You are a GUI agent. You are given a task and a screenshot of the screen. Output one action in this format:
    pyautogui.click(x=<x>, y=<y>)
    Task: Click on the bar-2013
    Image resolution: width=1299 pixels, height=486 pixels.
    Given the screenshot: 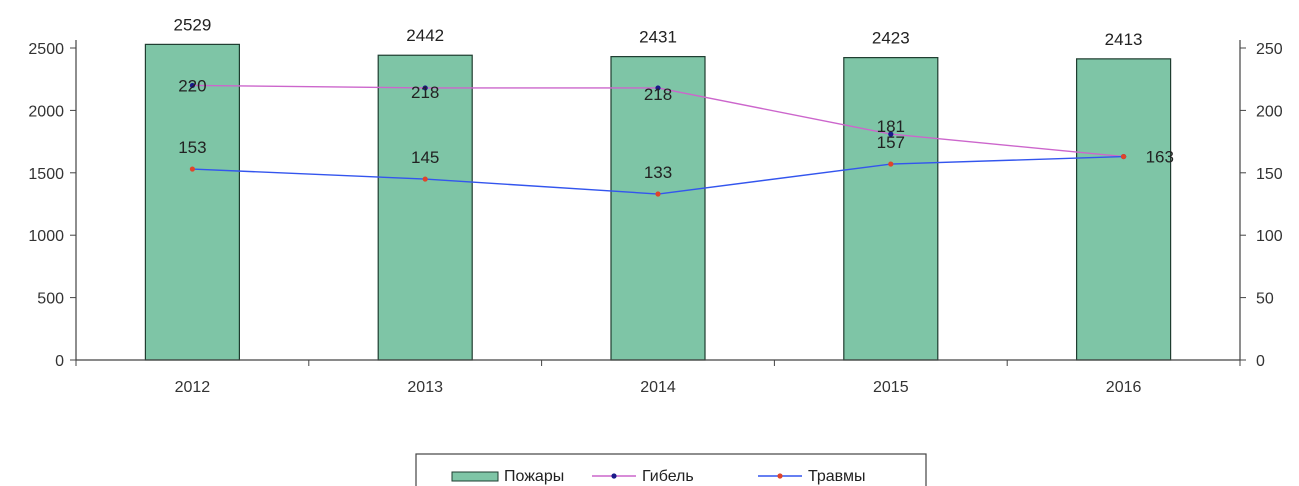 What is the action you would take?
    pyautogui.click(x=425, y=207)
    